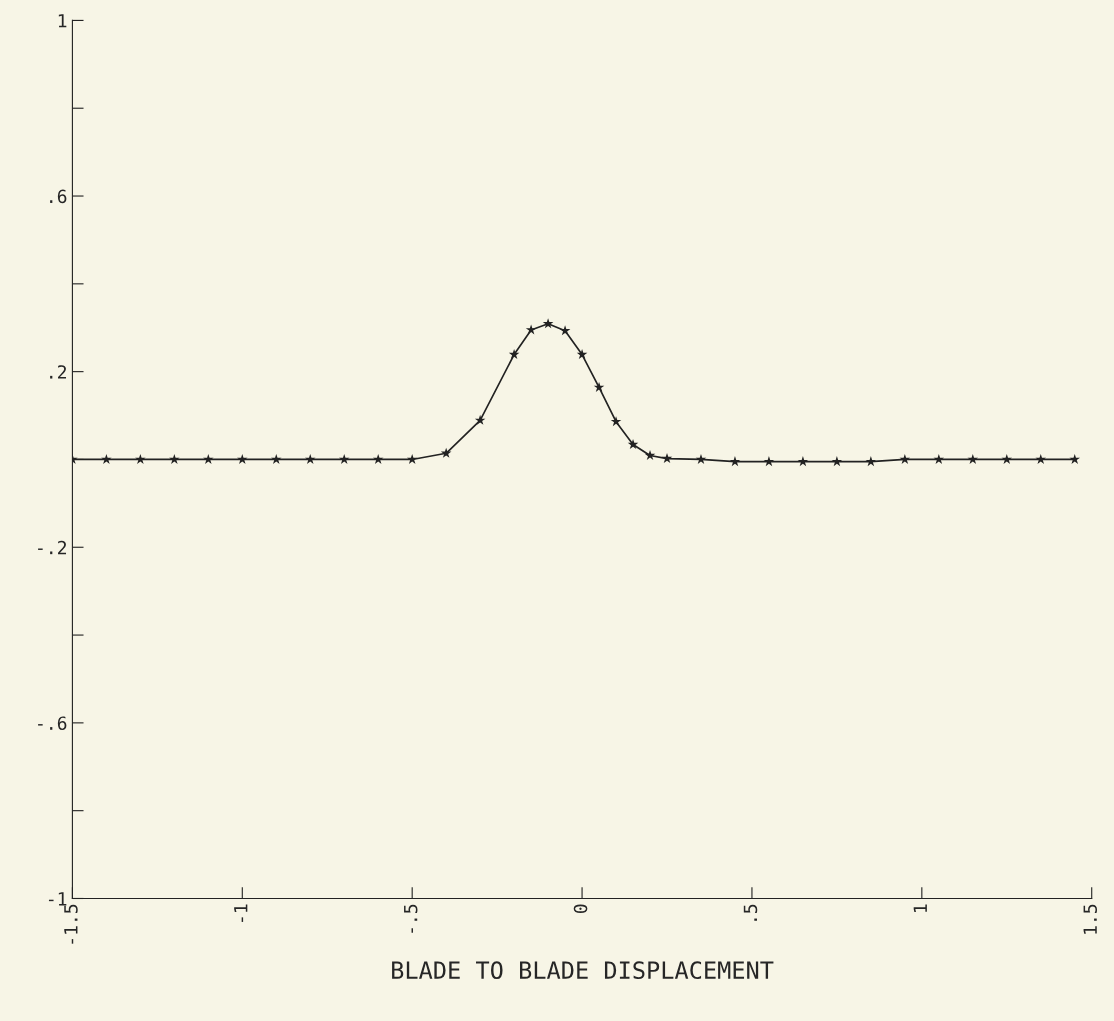 The height and width of the screenshot is (1021, 1114). I want to click on x-tick-label: -1.5, so click(71, 924).